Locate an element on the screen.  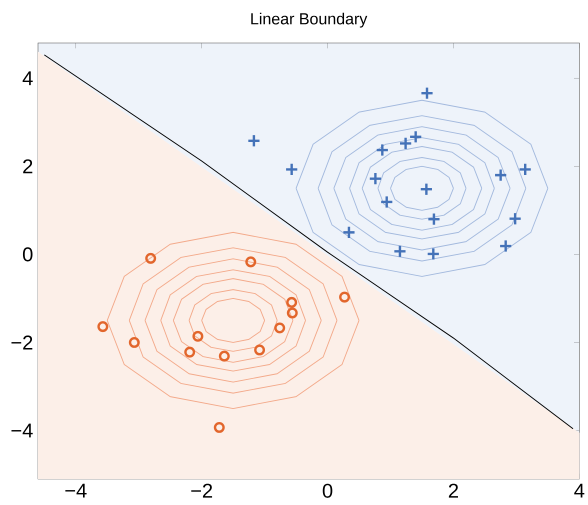
y-tick-label: −4 is located at coordinates (22, 431).